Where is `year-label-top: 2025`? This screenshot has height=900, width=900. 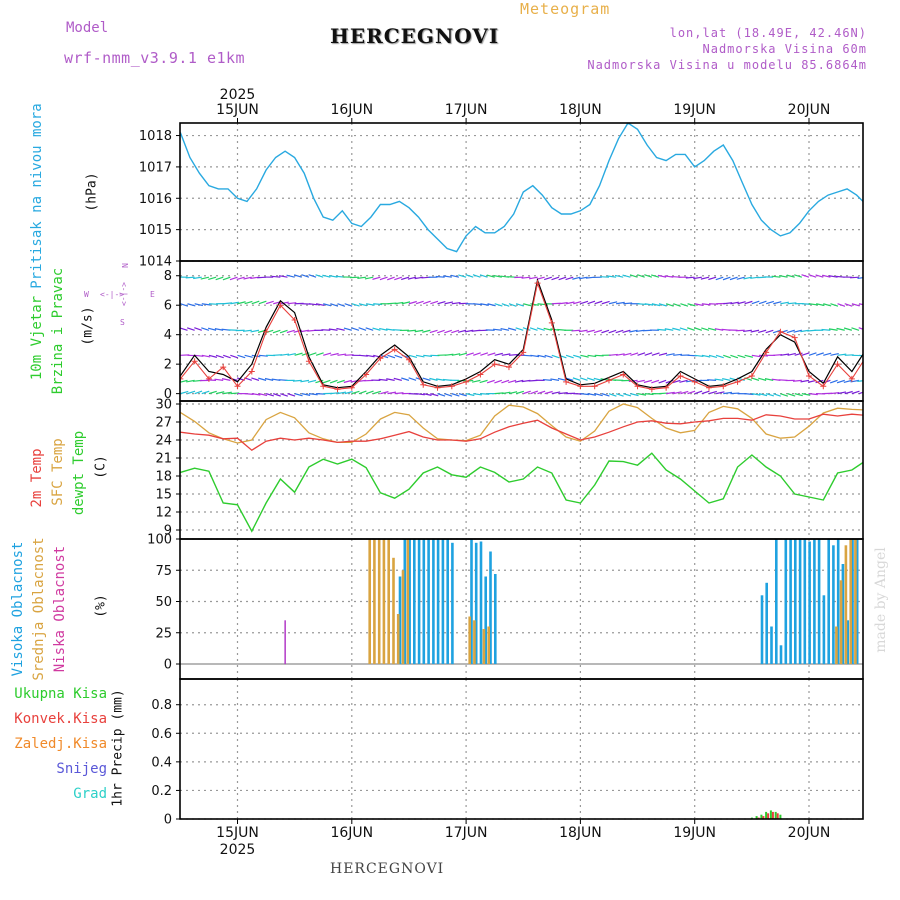 year-label-top: 2025 is located at coordinates (238, 95).